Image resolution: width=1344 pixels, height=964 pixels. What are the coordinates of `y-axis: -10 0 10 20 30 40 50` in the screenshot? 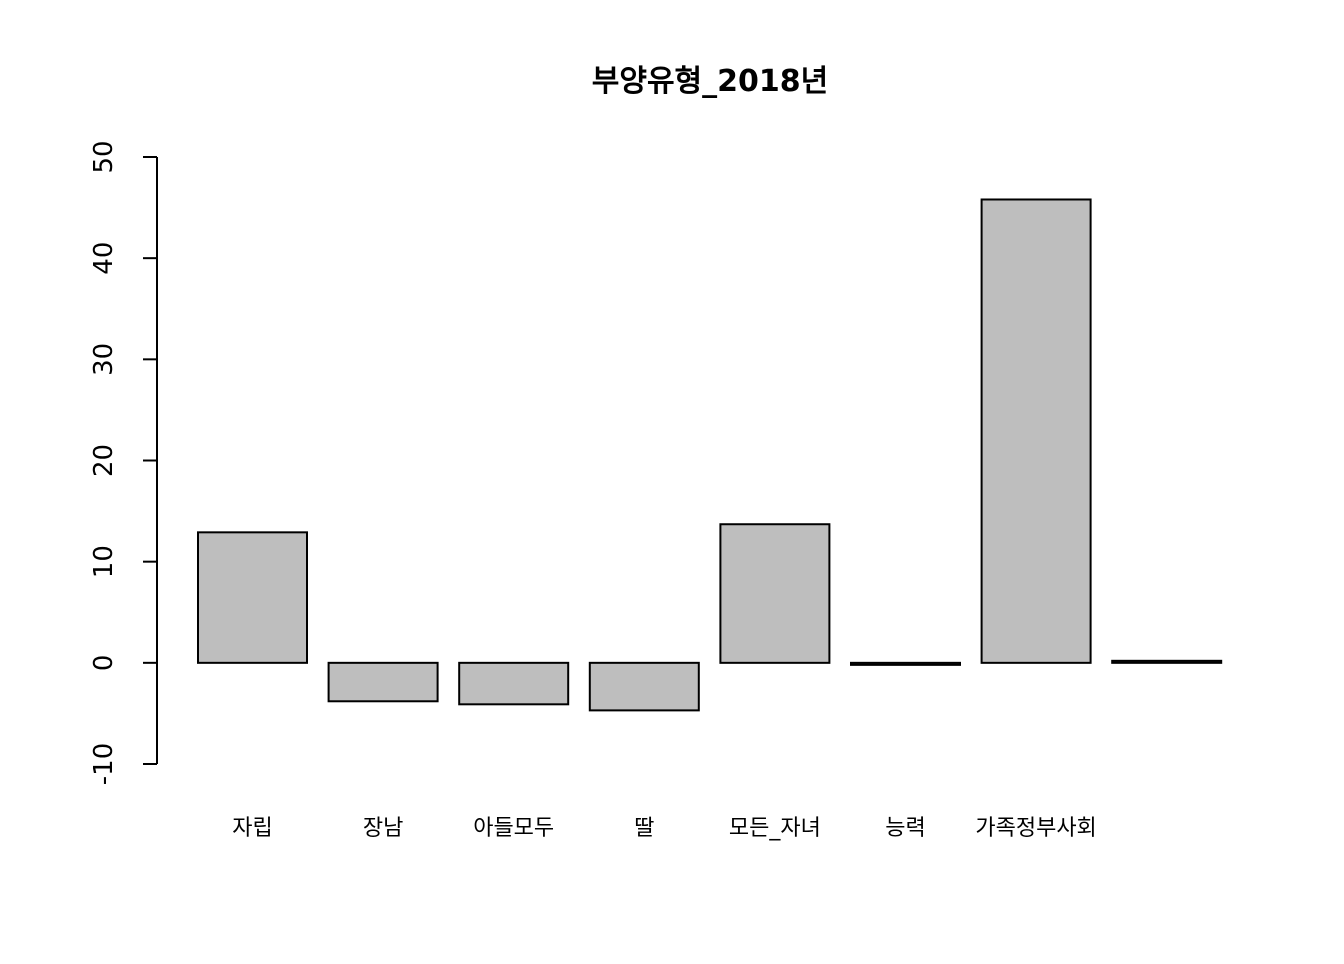 It's located at (123, 462).